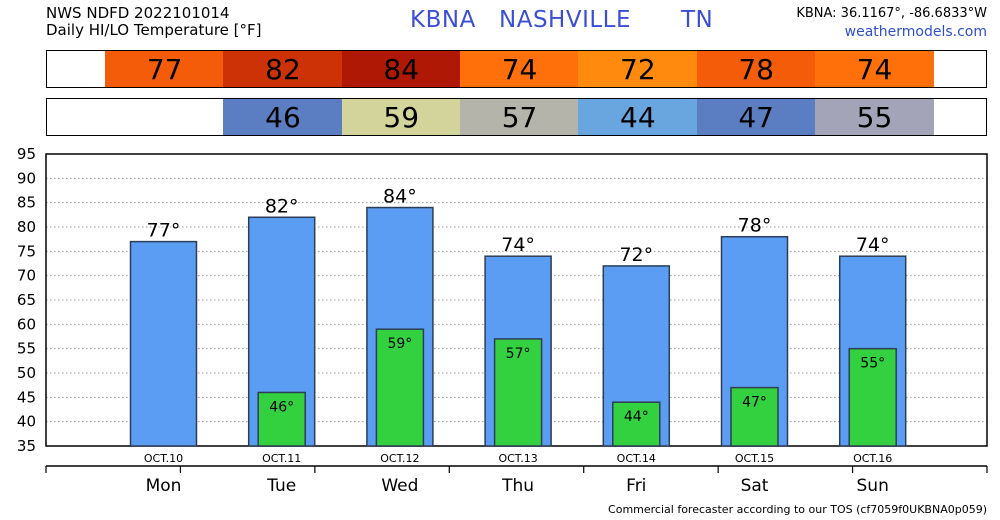 This screenshot has width=1000, height=520. What do you see at coordinates (26, 227) in the screenshot?
I see `y-tick-label: 80` at bounding box center [26, 227].